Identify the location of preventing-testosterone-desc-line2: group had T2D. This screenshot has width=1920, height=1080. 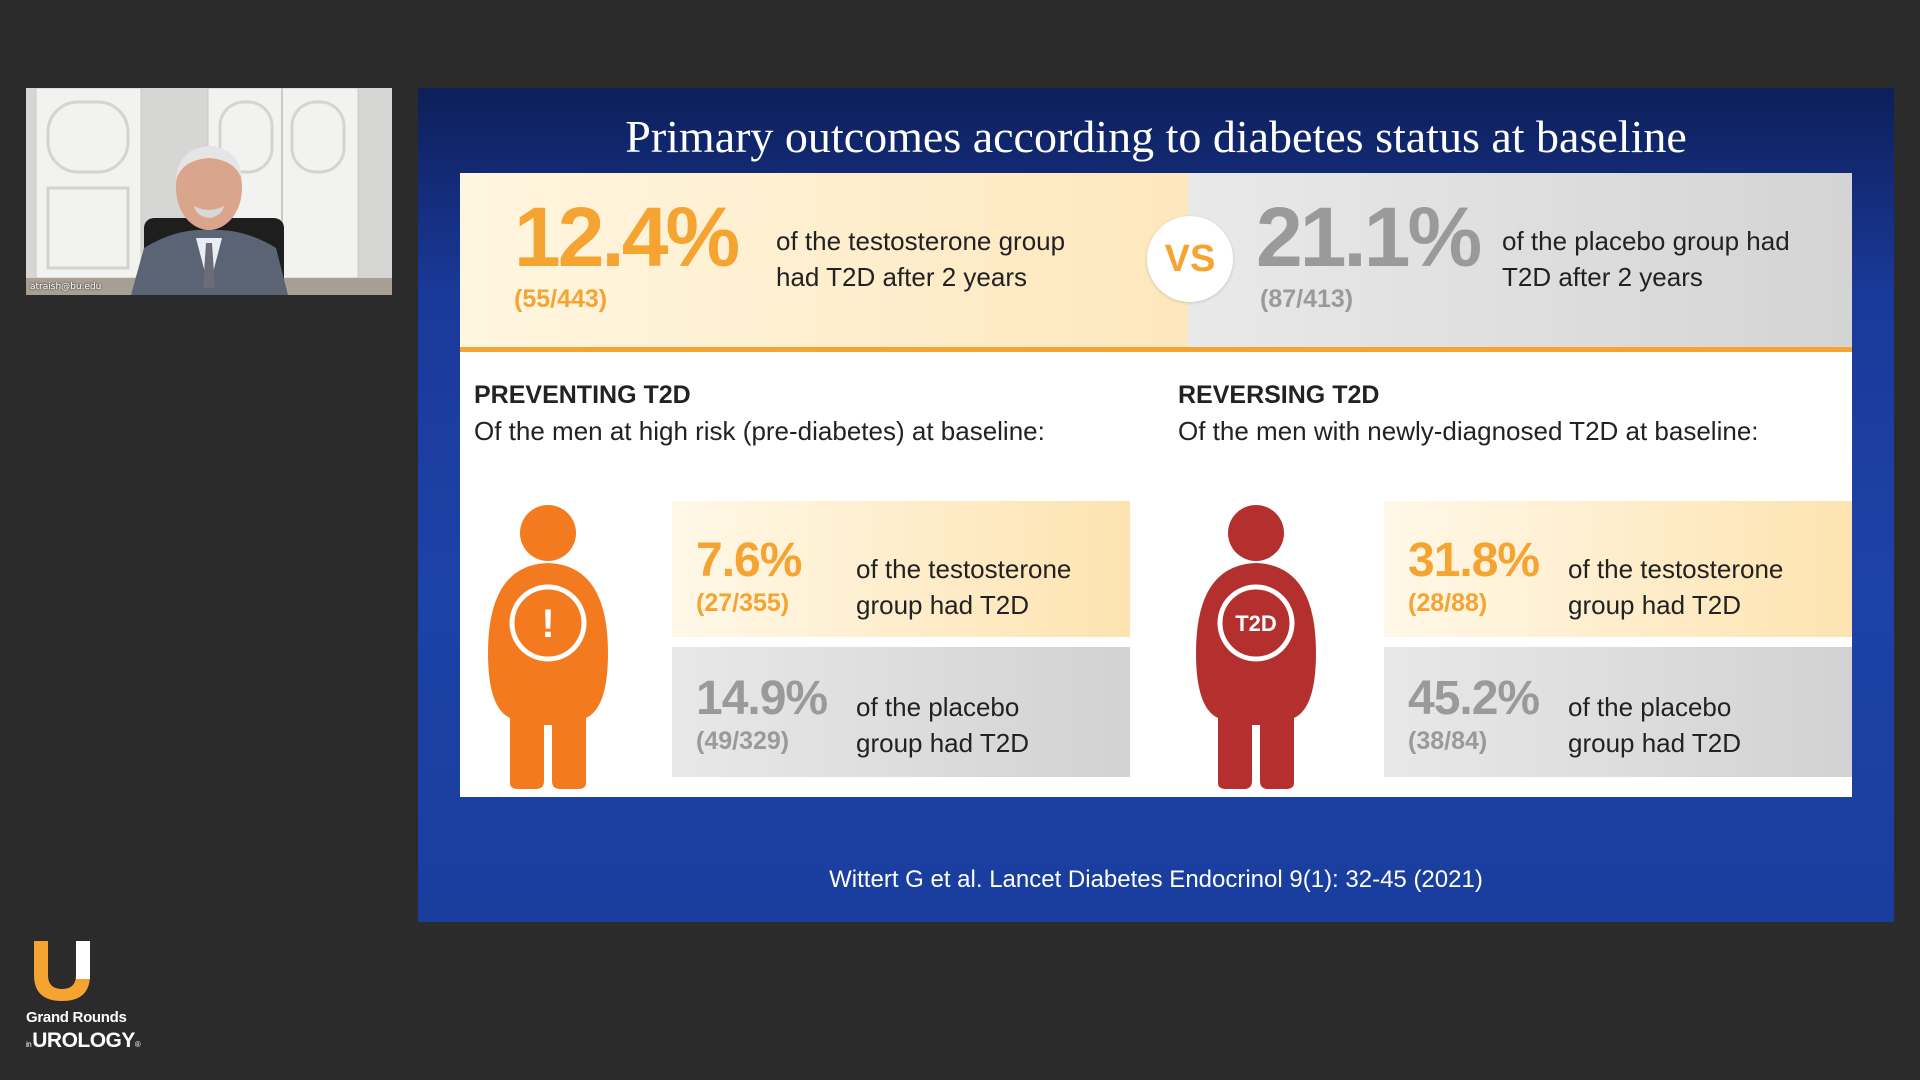
(942, 605).